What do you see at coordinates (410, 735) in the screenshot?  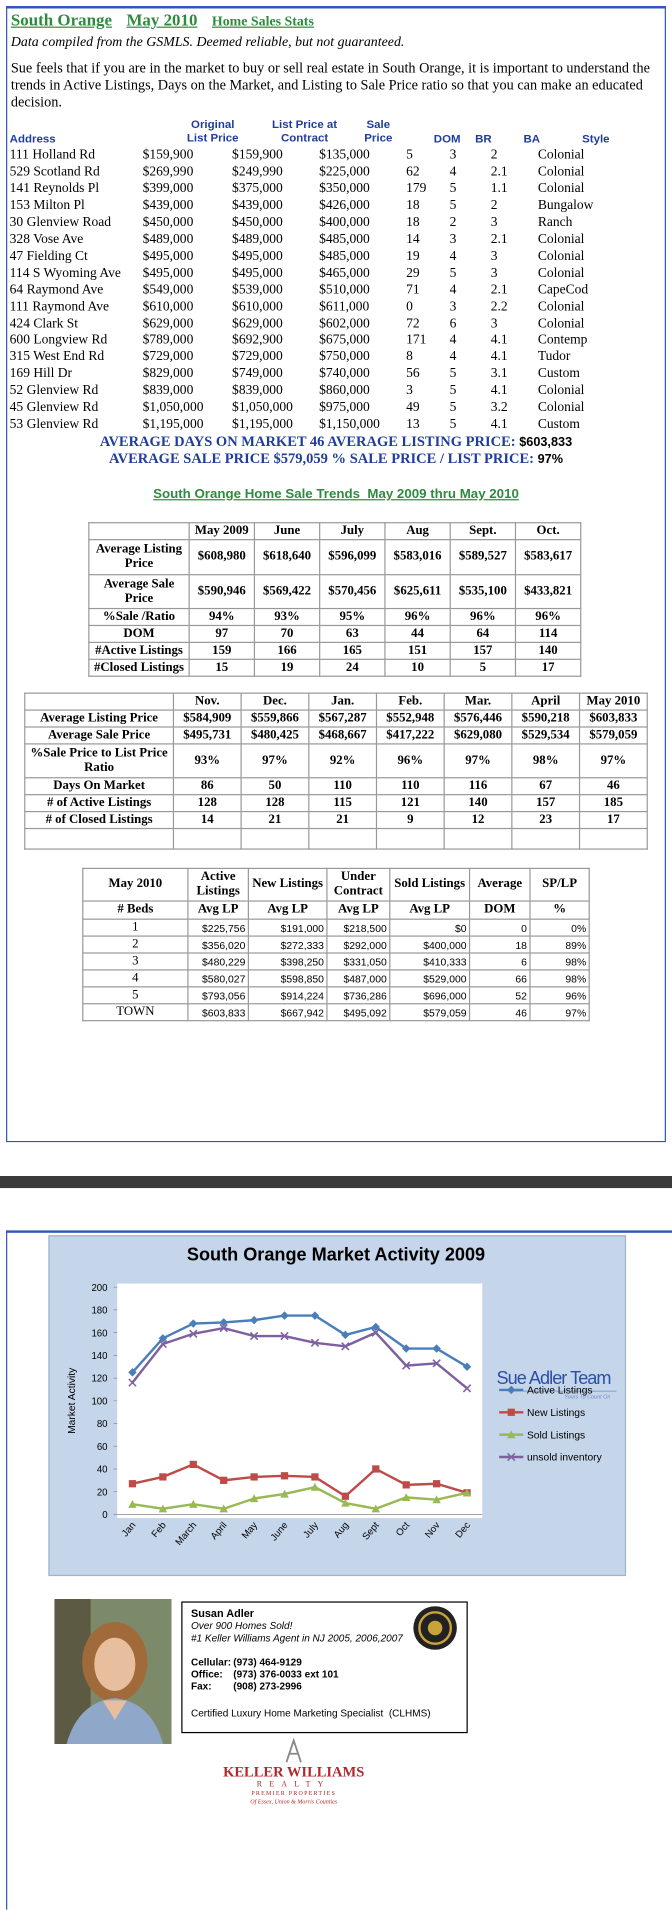 I see `cell: $417,222` at bounding box center [410, 735].